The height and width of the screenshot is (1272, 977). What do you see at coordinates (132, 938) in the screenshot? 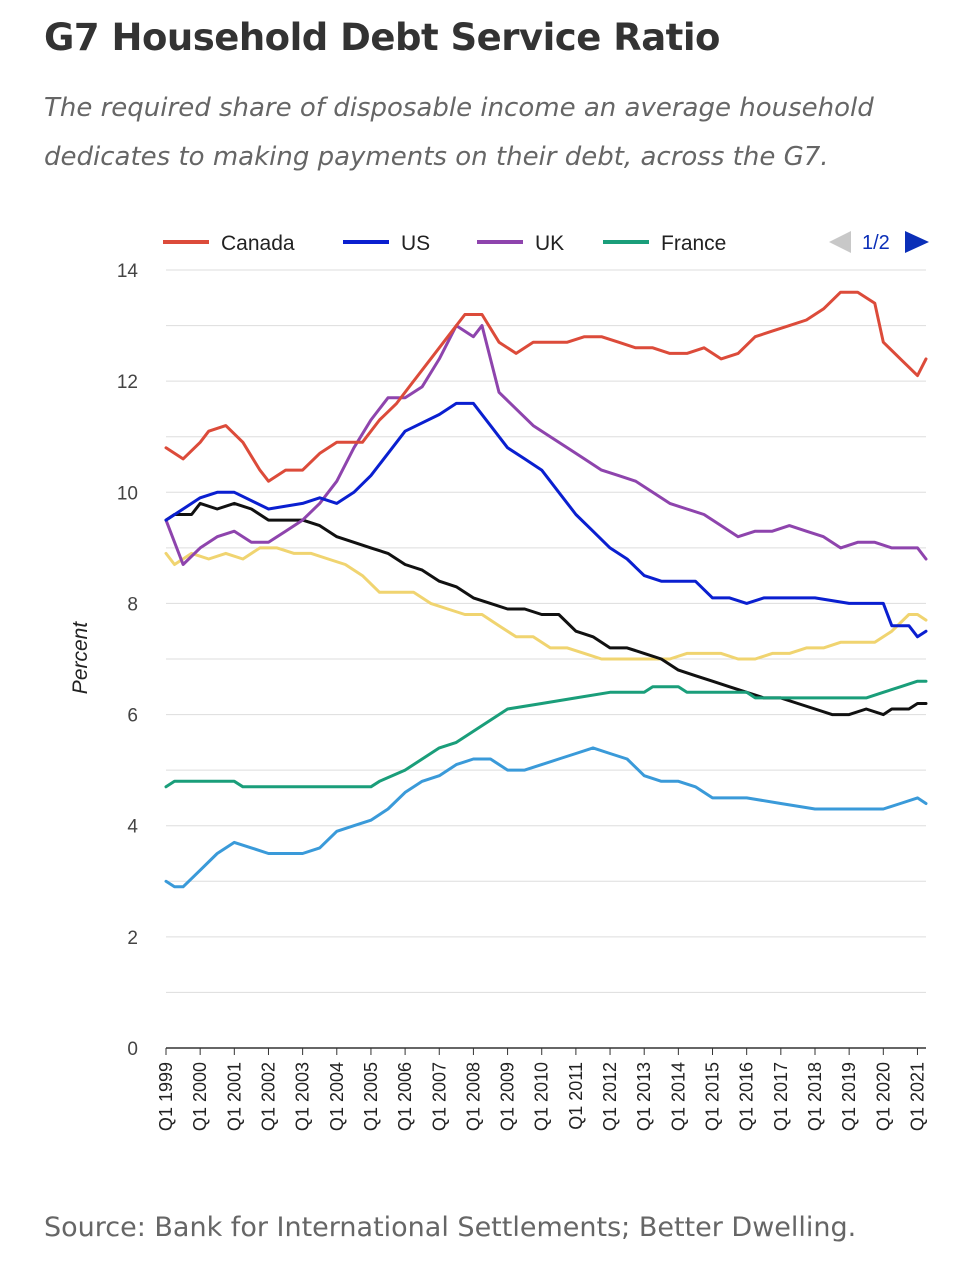
I see `y-tick-label: 2` at bounding box center [132, 938].